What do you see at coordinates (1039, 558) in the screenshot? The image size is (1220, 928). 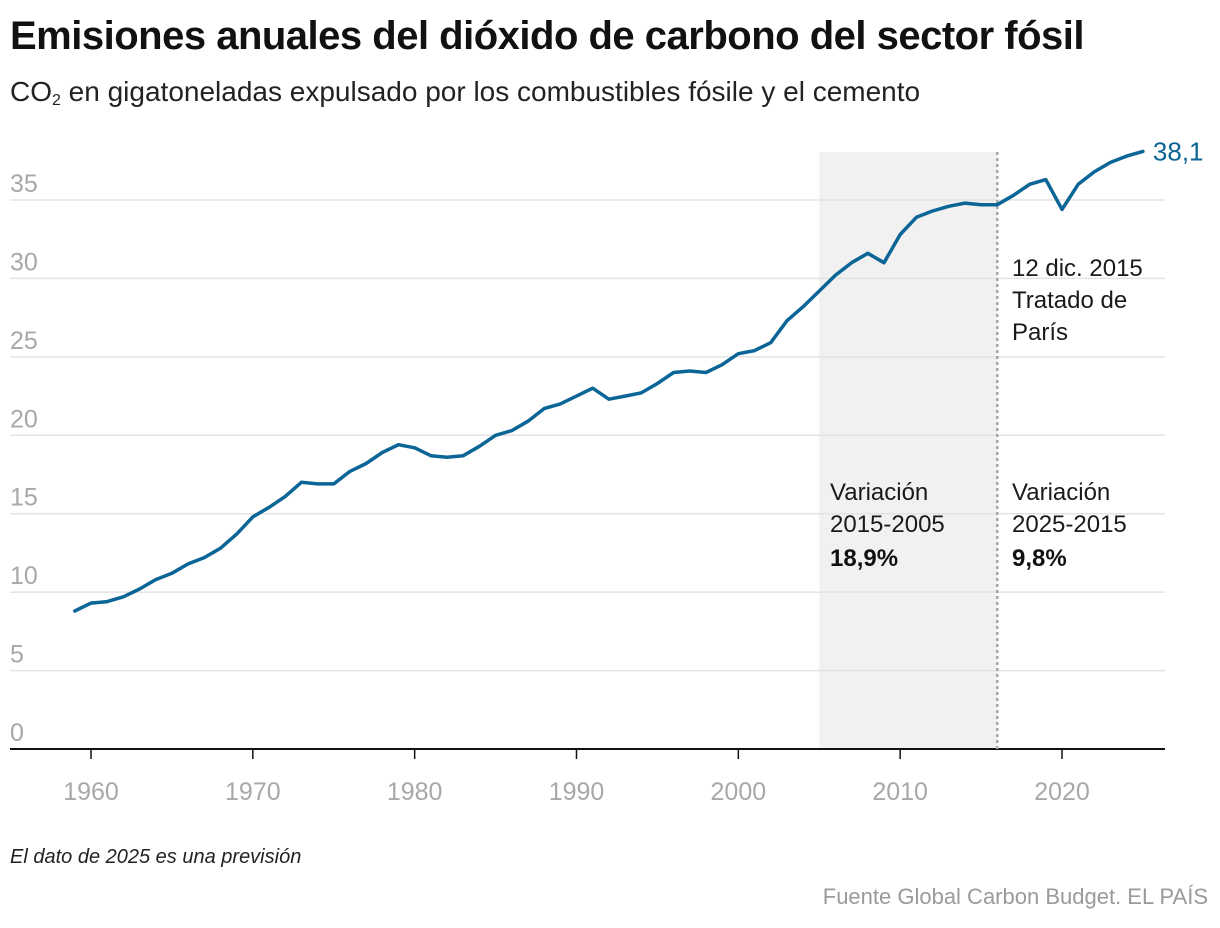 I see `variation2-value: 9,8%` at bounding box center [1039, 558].